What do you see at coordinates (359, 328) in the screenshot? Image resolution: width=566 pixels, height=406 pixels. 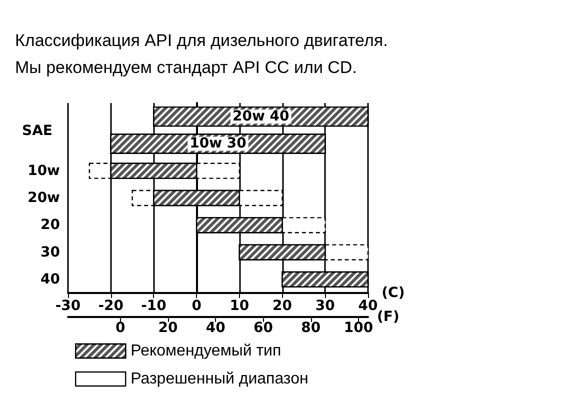 I see `x2-tick-label: 100` at bounding box center [359, 328].